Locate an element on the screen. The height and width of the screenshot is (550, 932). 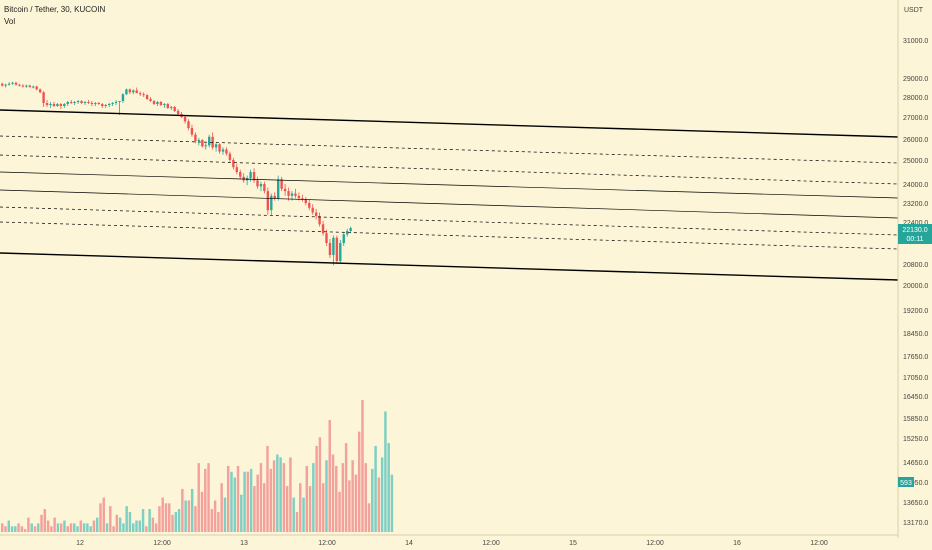
price-tick-label: 31000.0 is located at coordinates (915, 41).